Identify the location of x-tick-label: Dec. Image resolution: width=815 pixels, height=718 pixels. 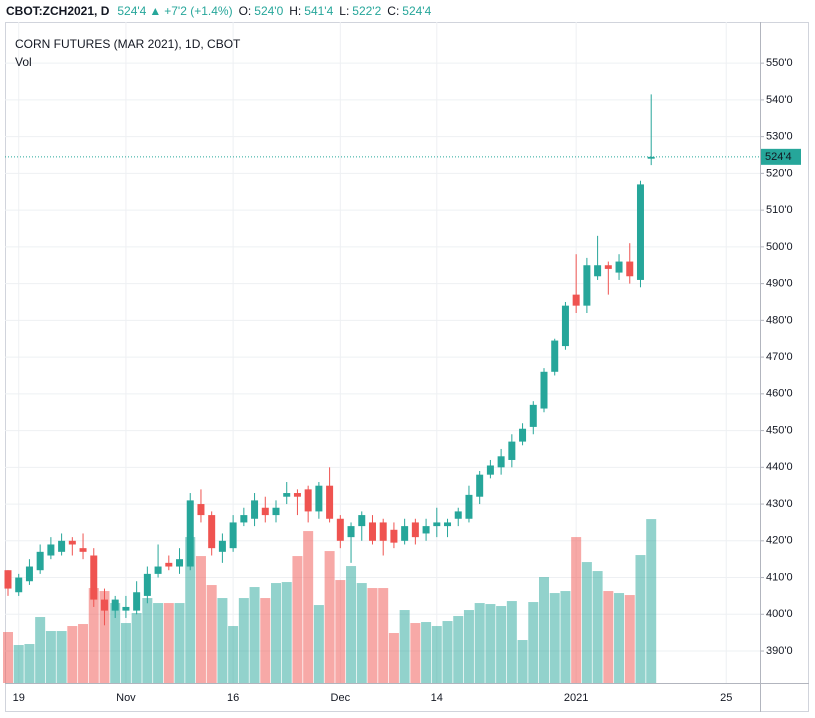
(341, 698).